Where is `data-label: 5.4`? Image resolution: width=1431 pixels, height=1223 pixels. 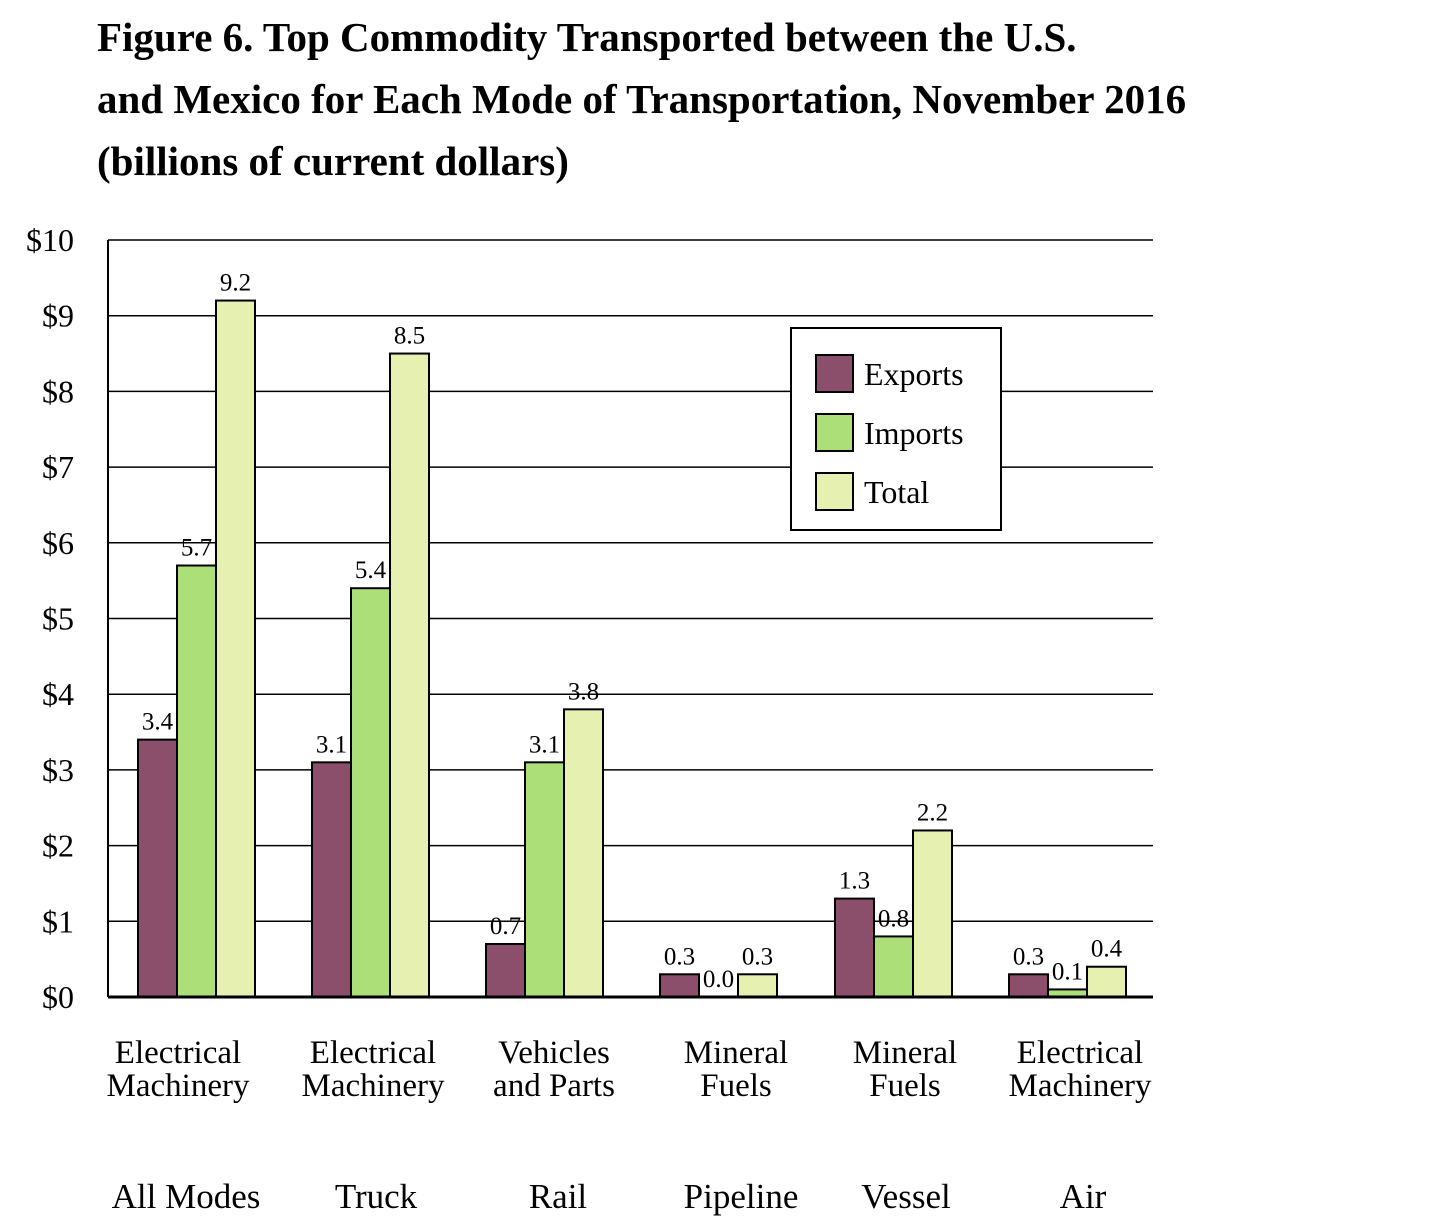
data-label: 5.4 is located at coordinates (371, 570).